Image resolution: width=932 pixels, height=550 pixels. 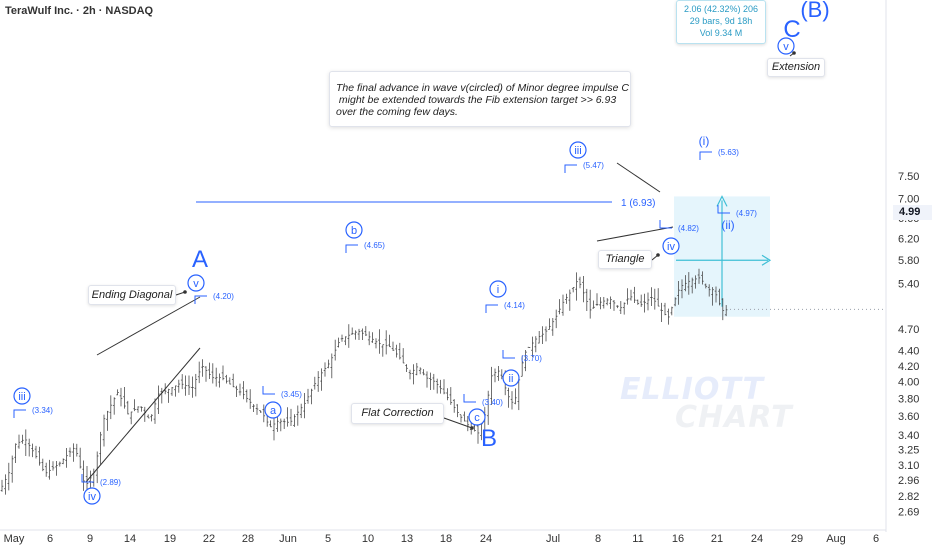 I want to click on triangle-upper-trendline, so click(x=638, y=177).